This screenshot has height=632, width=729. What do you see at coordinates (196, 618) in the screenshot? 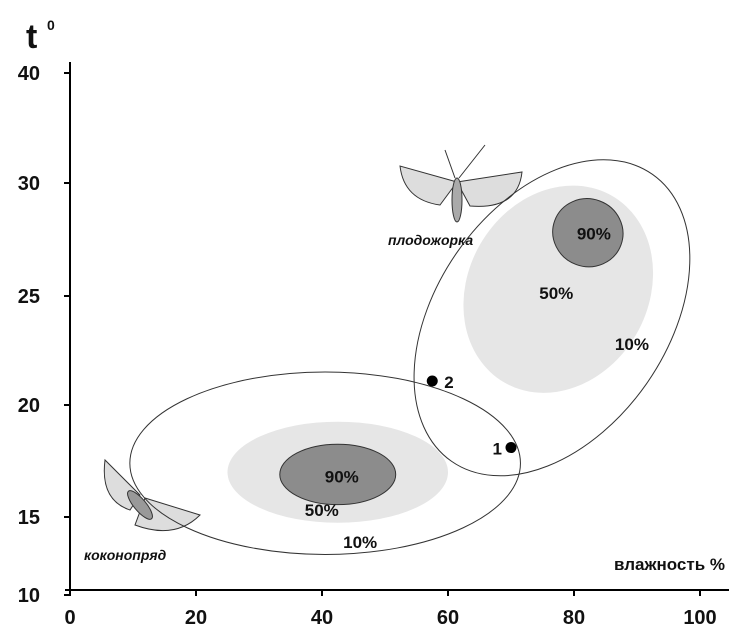
I see `x-tick-label: 20` at bounding box center [196, 618].